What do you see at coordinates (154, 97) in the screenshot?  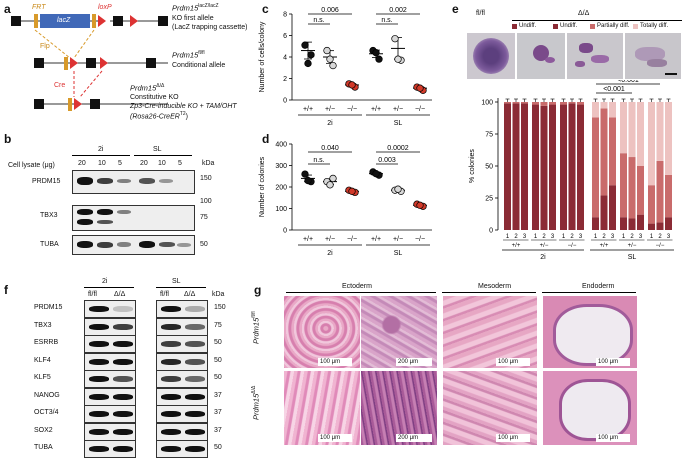 I see `allele3-desc1: Constitutive KO` at bounding box center [154, 97].